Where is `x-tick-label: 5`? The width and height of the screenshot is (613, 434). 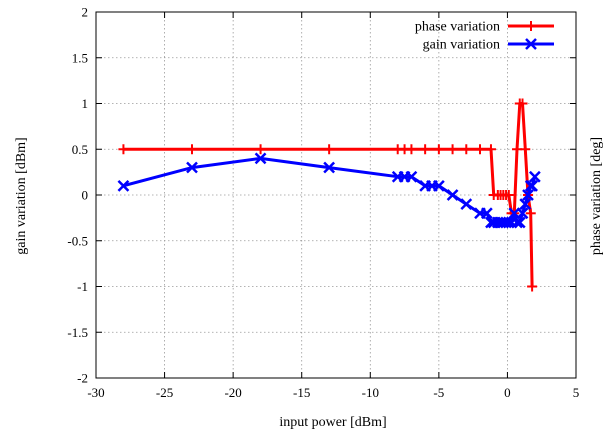 x-tick-label: 5 is located at coordinates (576, 392).